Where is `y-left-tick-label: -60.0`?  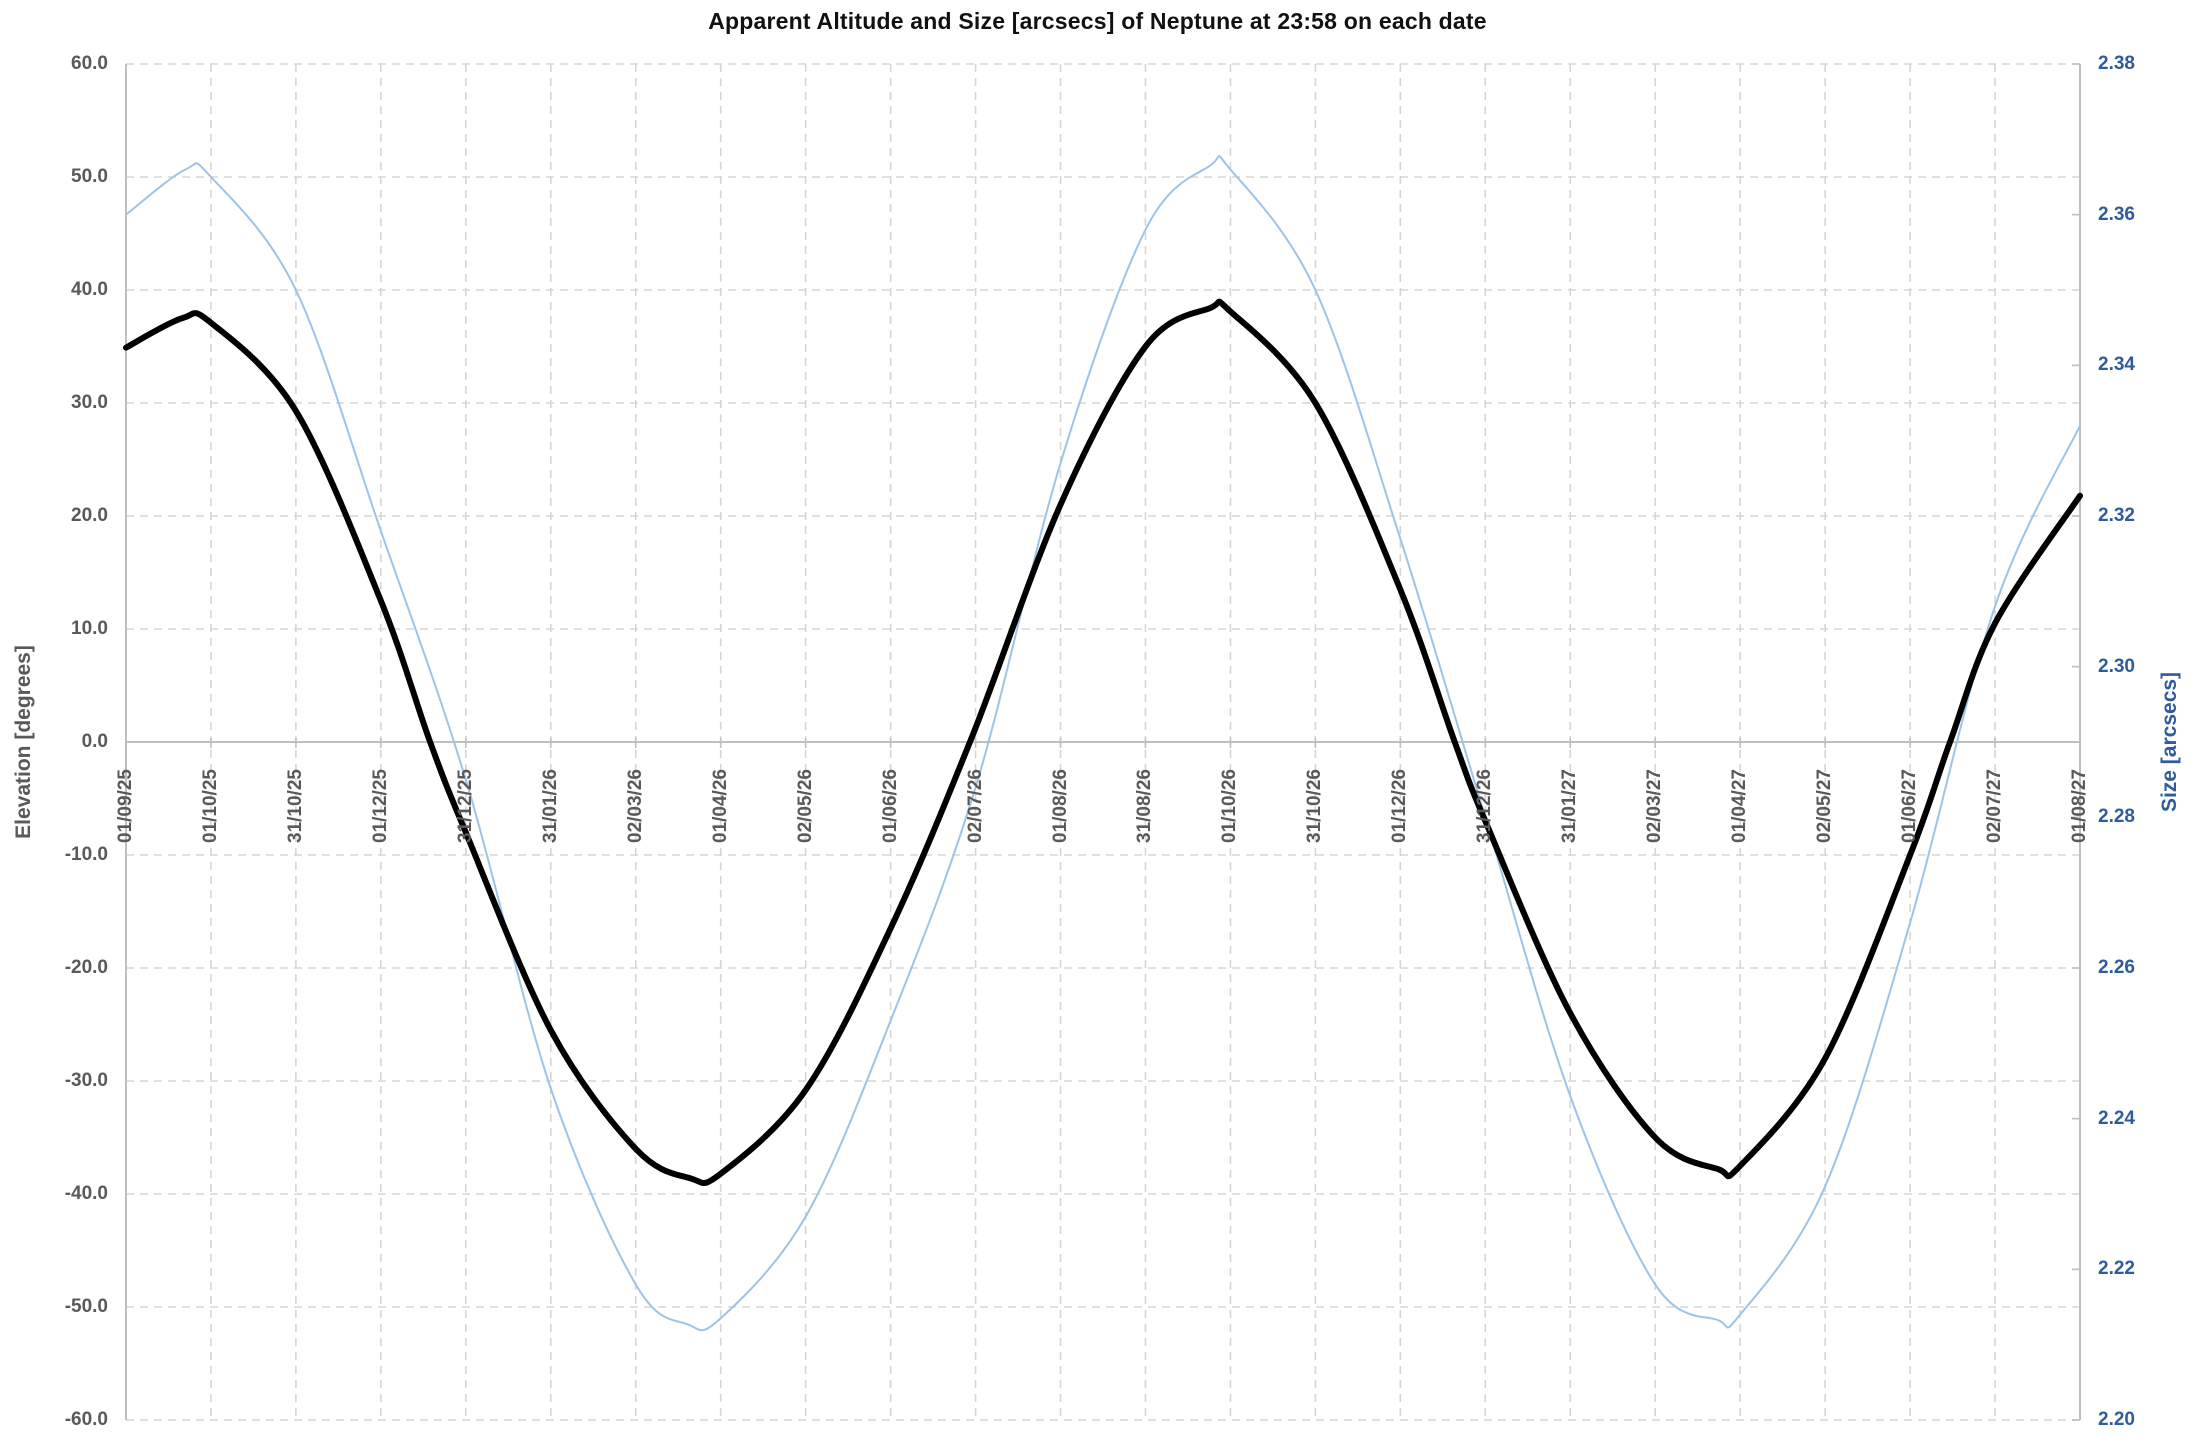 y-left-tick-label: -60.0 is located at coordinates (86, 1419).